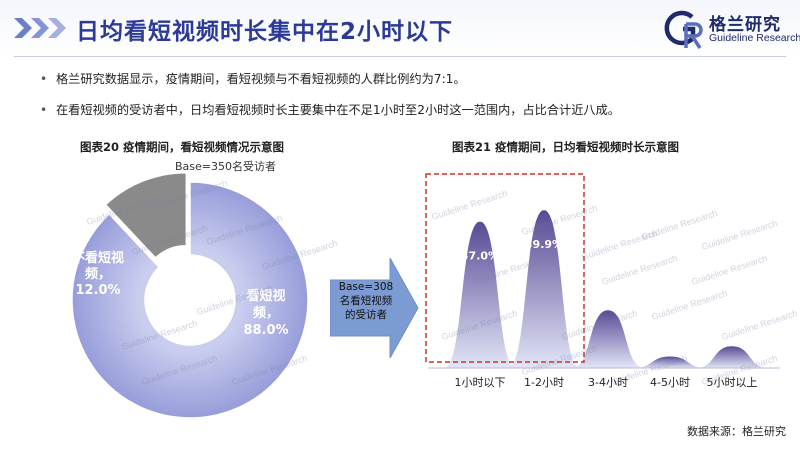 Image resolution: width=800 pixels, height=449 pixels. What do you see at coordinates (754, 38) in the screenshot?
I see `logo-en-text: Guideline Research` at bounding box center [754, 38].